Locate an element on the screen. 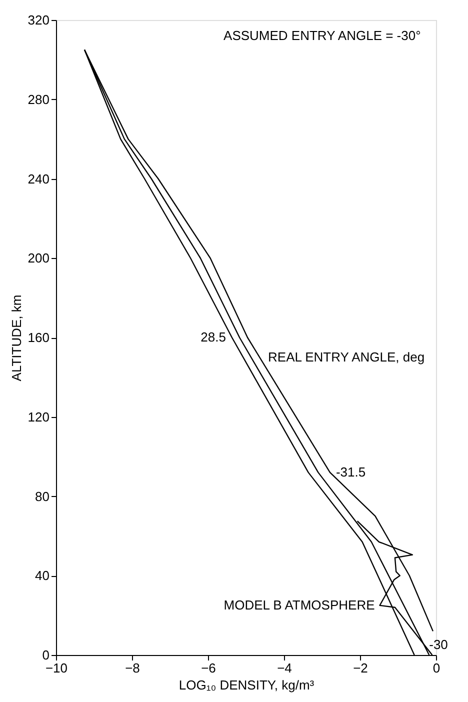 Image resolution: width=468 pixels, height=702 pixels. x-tick-label: 0 is located at coordinates (436, 668).